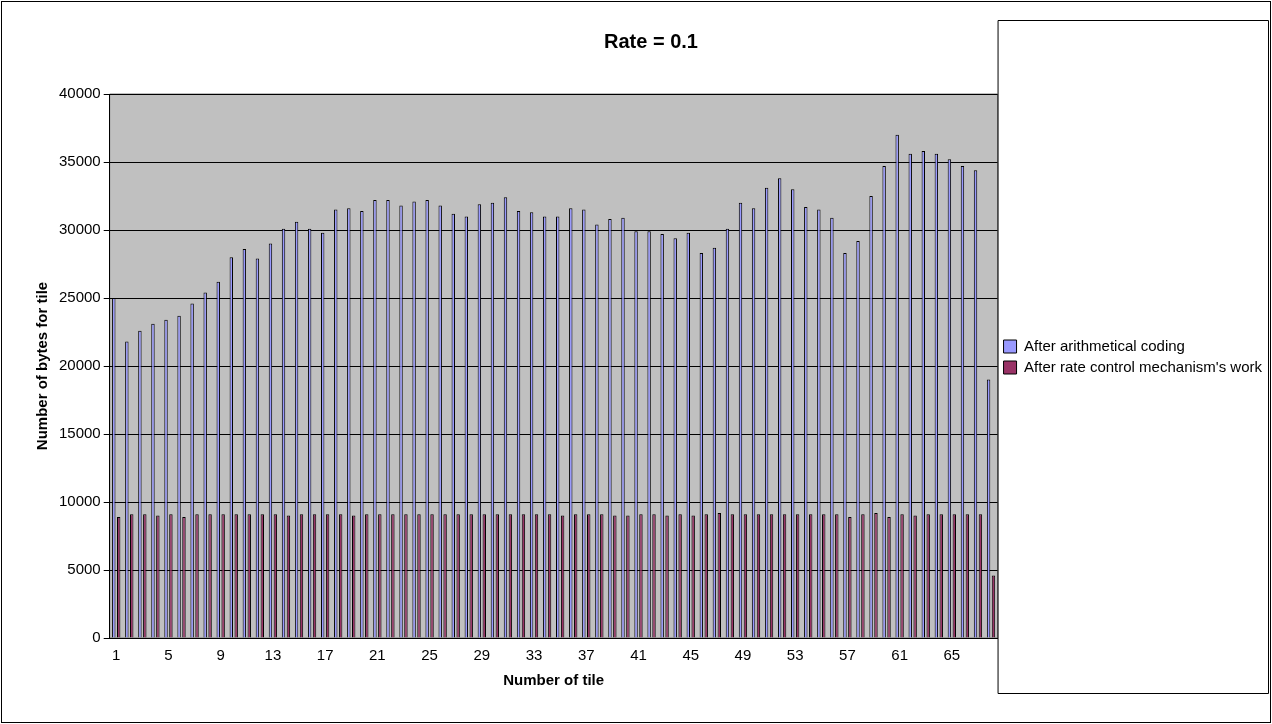 Image resolution: width=1272 pixels, height=724 pixels. I want to click on legend-label: After rate control mechanism's work, so click(1143, 366).